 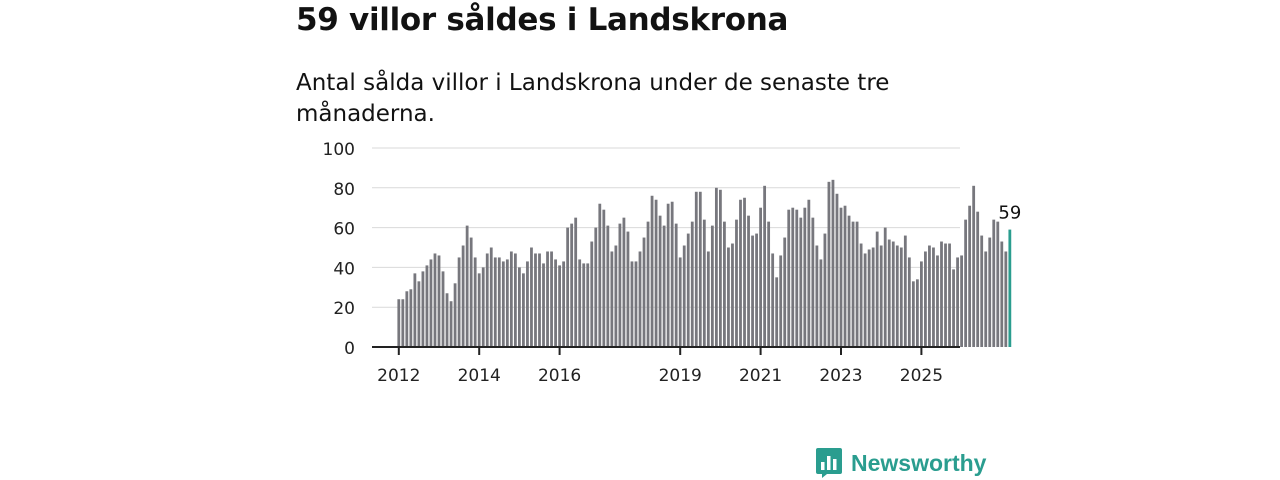 I want to click on chart-title: 59 villor såldes i Landskrona, so click(x=542, y=20).